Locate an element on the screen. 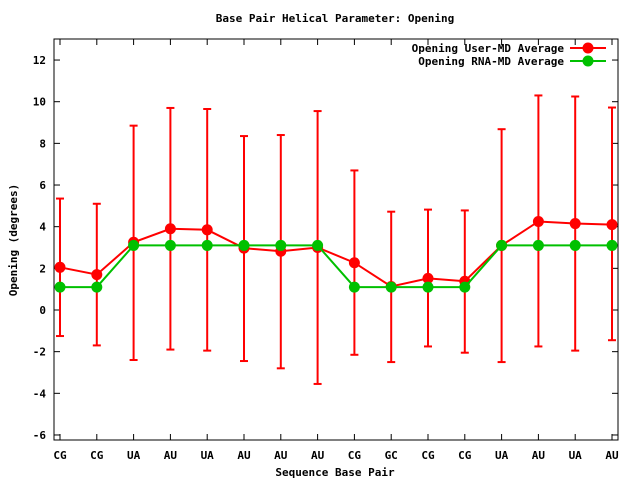 The width and height of the screenshot is (640, 480). y-tick-label: 12 is located at coordinates (39, 60).